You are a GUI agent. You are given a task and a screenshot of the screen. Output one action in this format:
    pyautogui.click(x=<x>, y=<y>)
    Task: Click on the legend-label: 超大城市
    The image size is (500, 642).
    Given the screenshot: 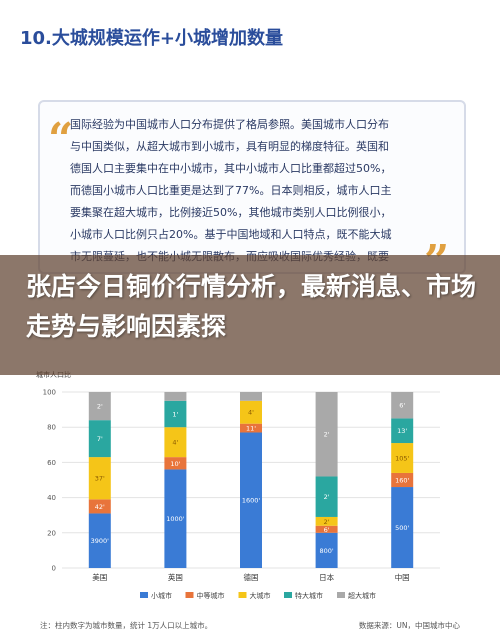 What is the action you would take?
    pyautogui.click(x=362, y=595)
    